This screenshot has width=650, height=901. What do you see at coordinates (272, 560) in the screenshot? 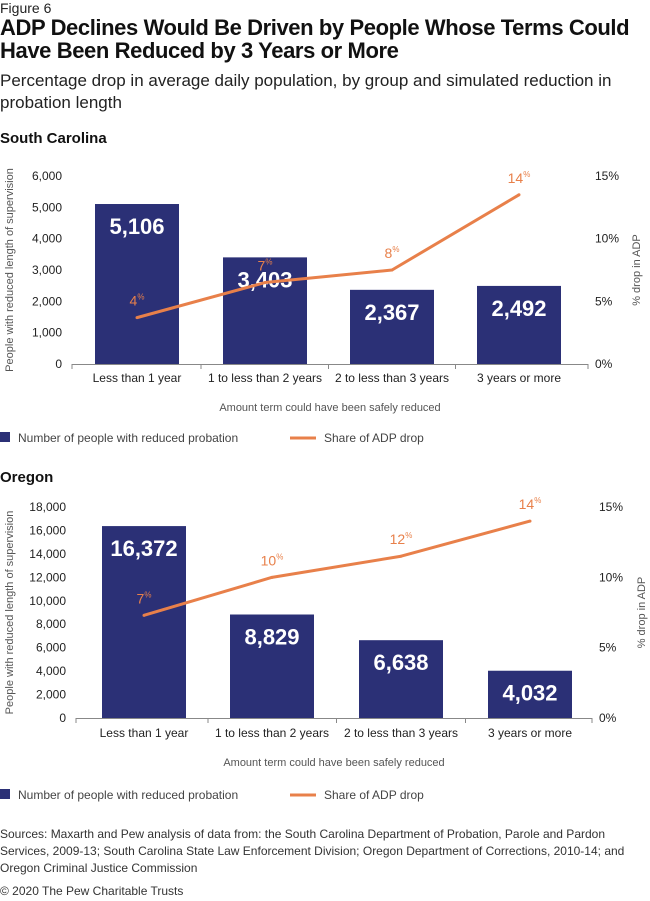
I see `line-value-label: 10%` at bounding box center [272, 560].